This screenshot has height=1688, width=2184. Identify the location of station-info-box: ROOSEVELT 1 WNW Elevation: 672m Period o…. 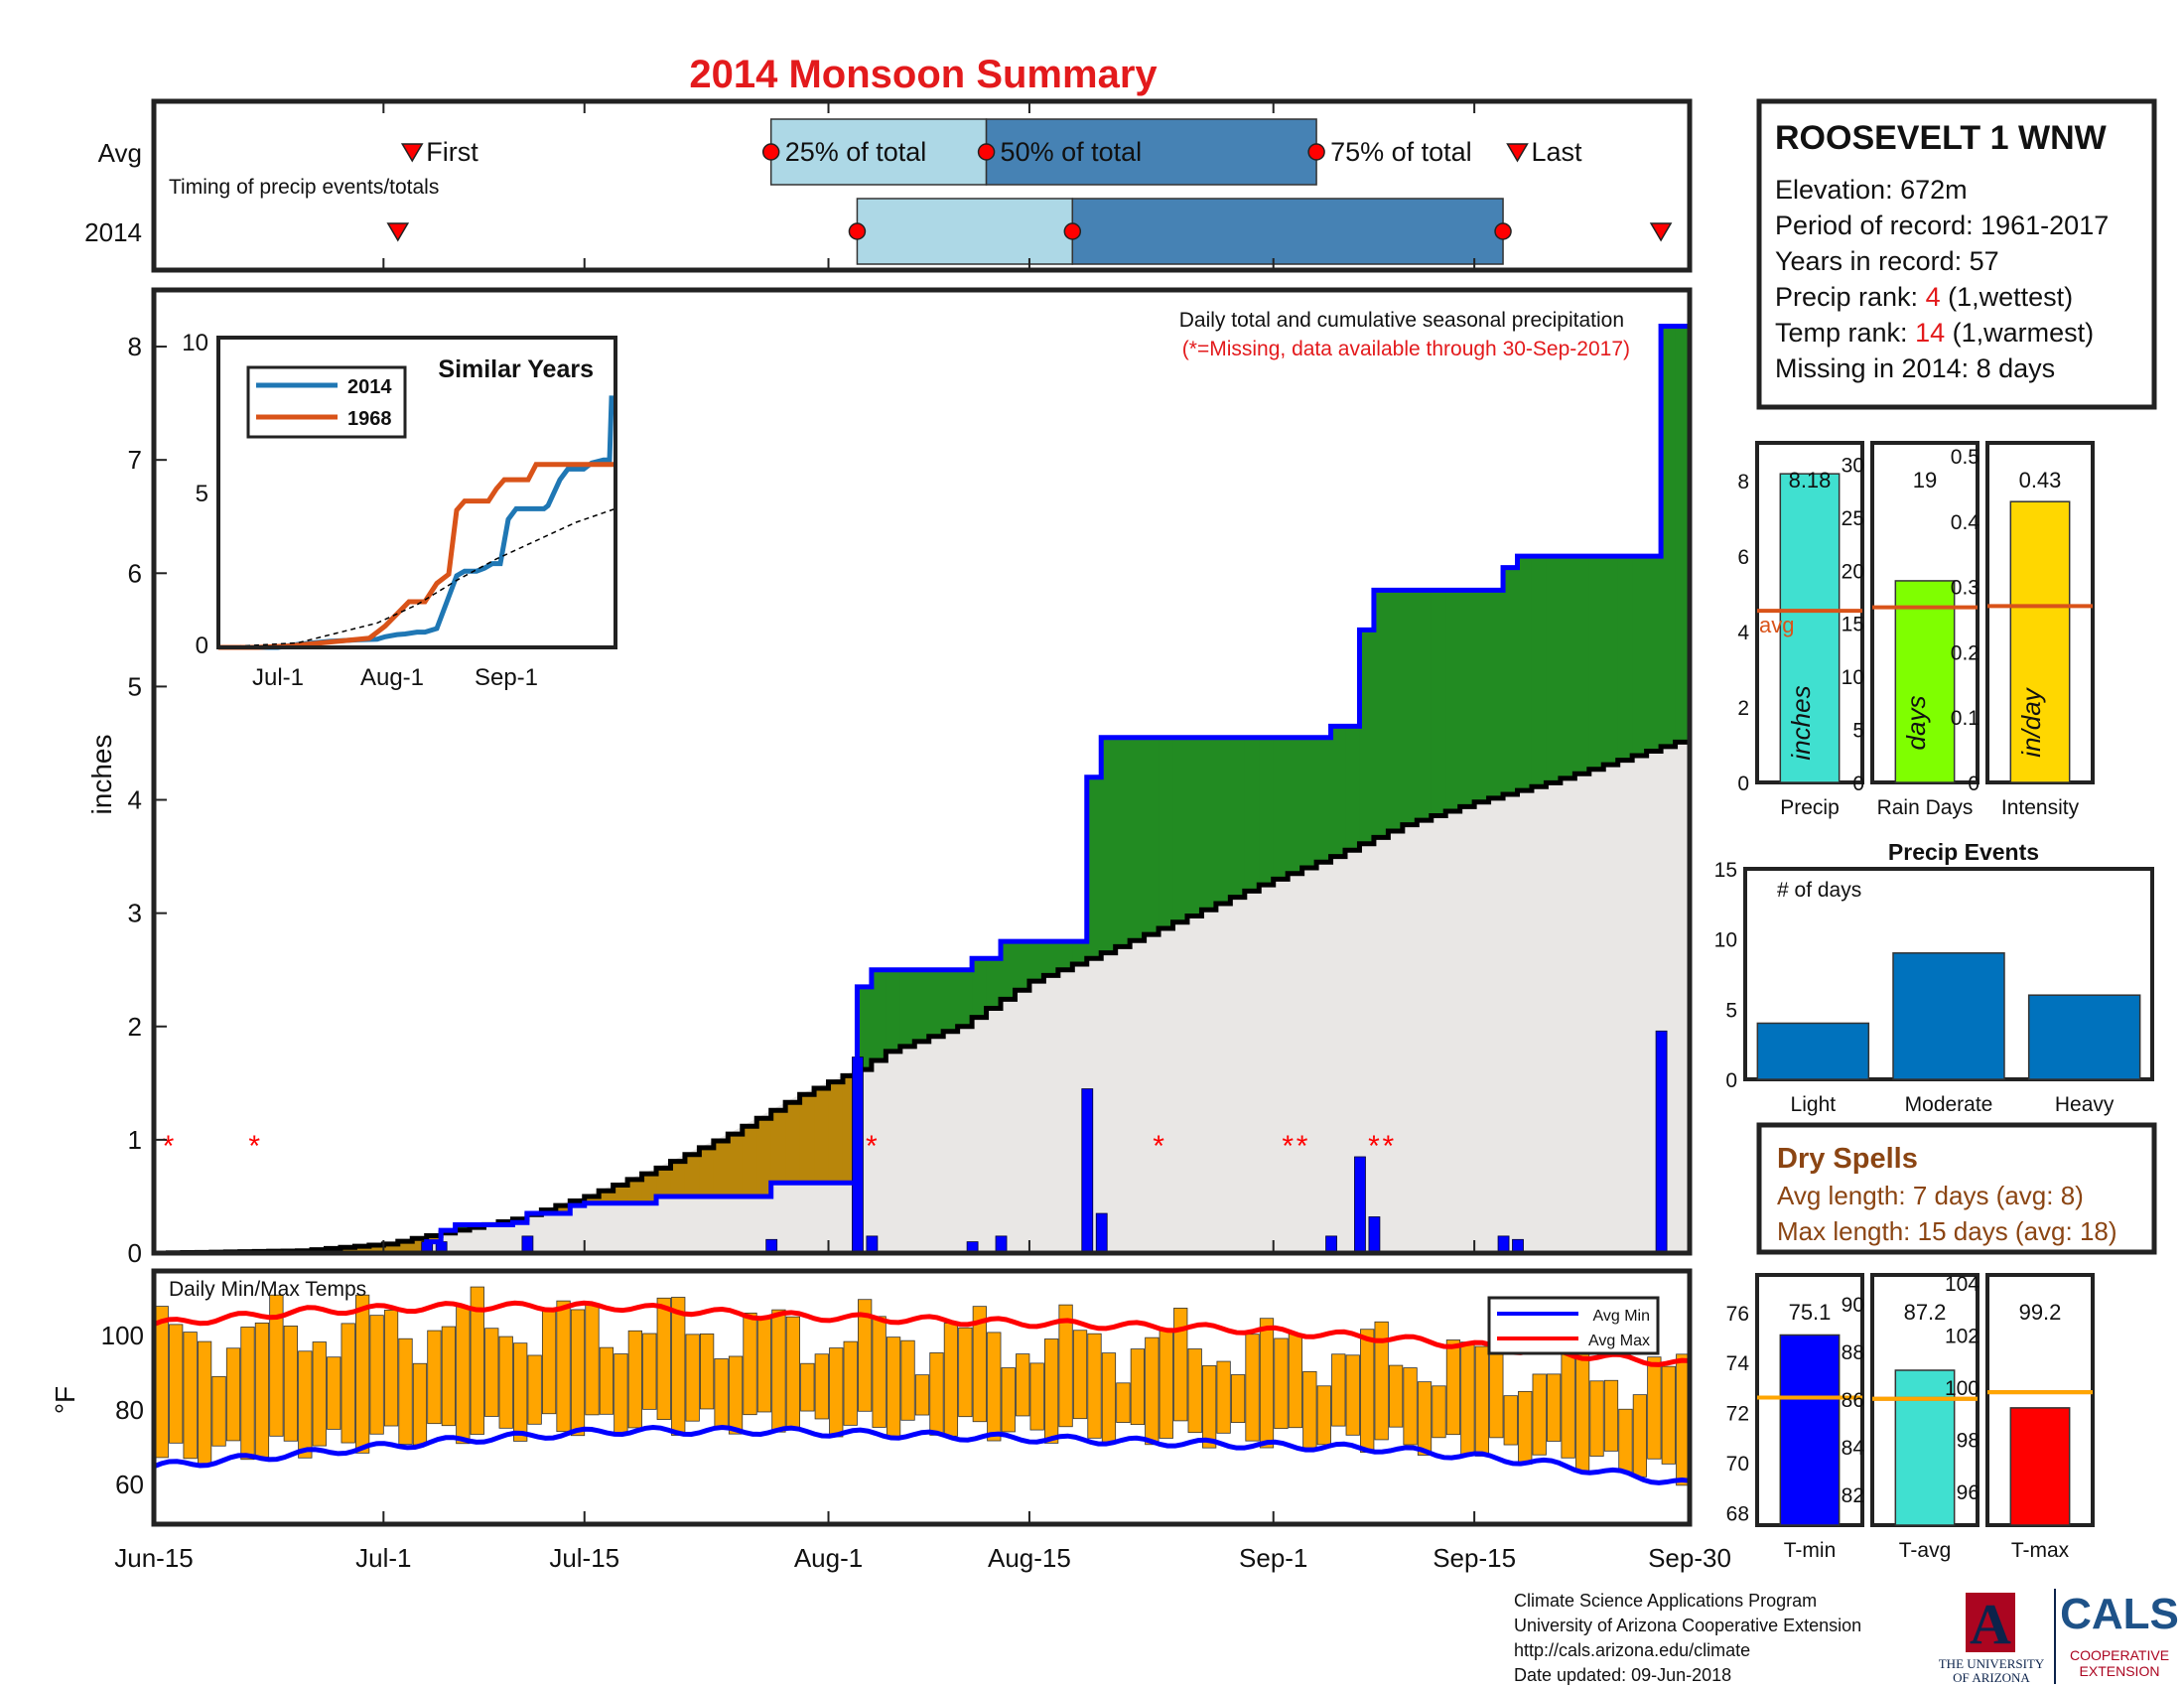
(1956, 254).